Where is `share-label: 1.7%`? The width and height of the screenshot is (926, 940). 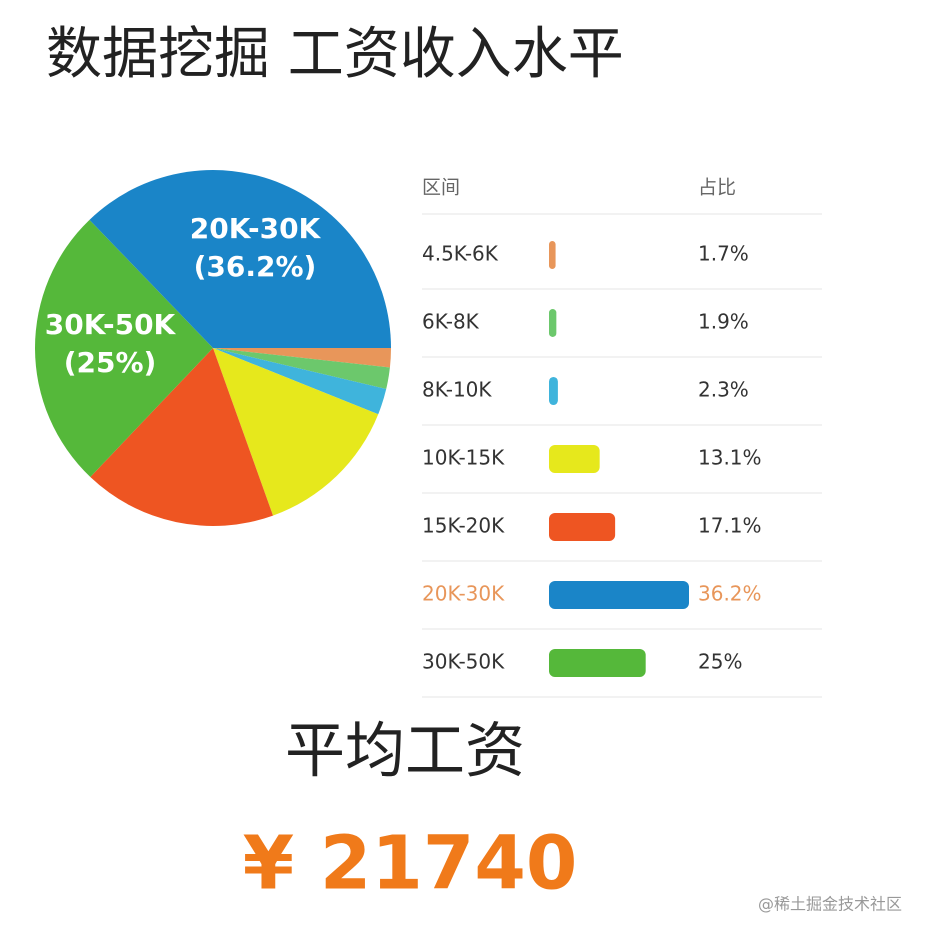
share-label: 1.7% is located at coordinates (723, 254).